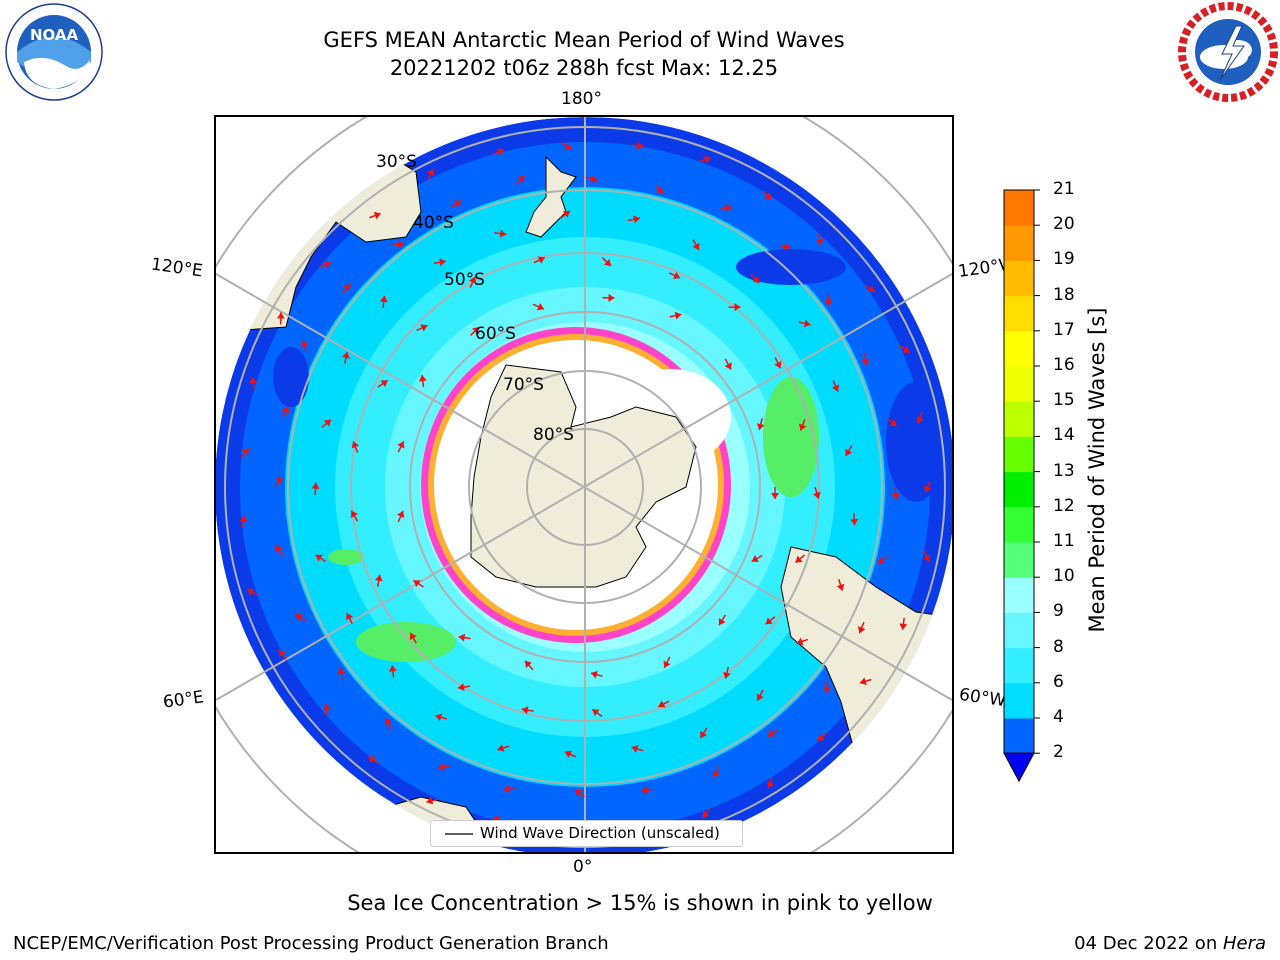 This screenshot has width=1280, height=960. I want to click on green-patch, so click(406, 642).